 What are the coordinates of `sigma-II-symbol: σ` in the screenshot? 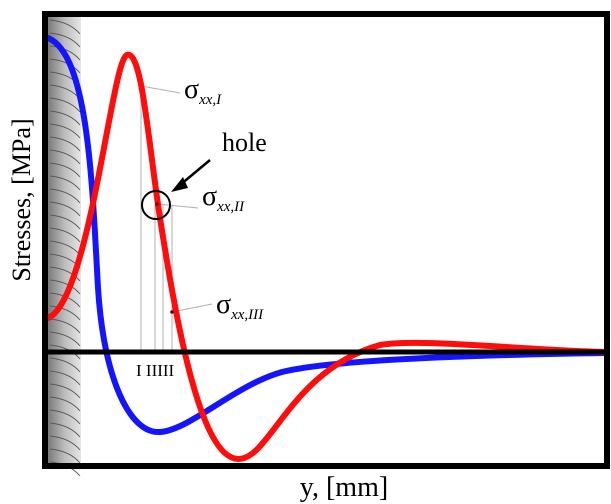 It's located at (209, 196).